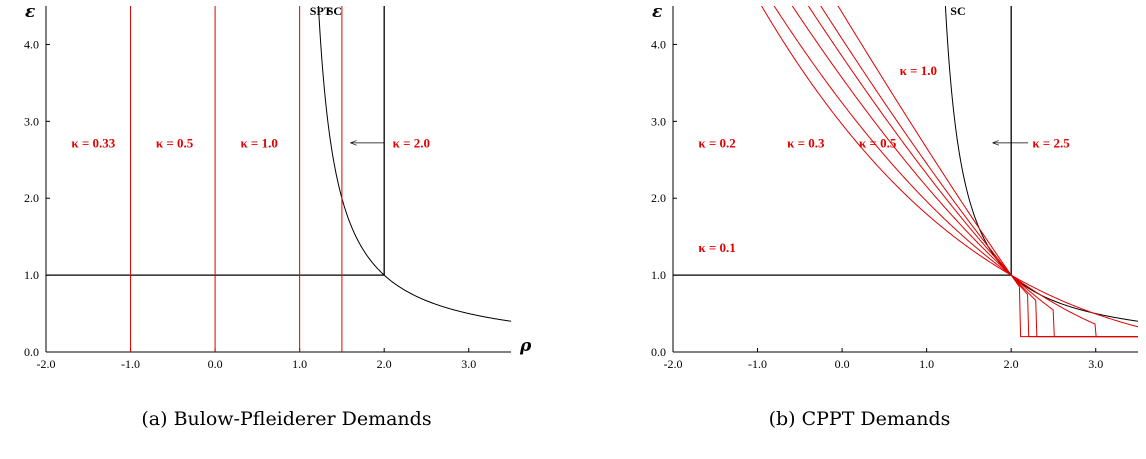 This screenshot has width=1146, height=459. Describe the element at coordinates (1051, 142) in the screenshot. I see `kappa-label: κ = 2.5` at that location.